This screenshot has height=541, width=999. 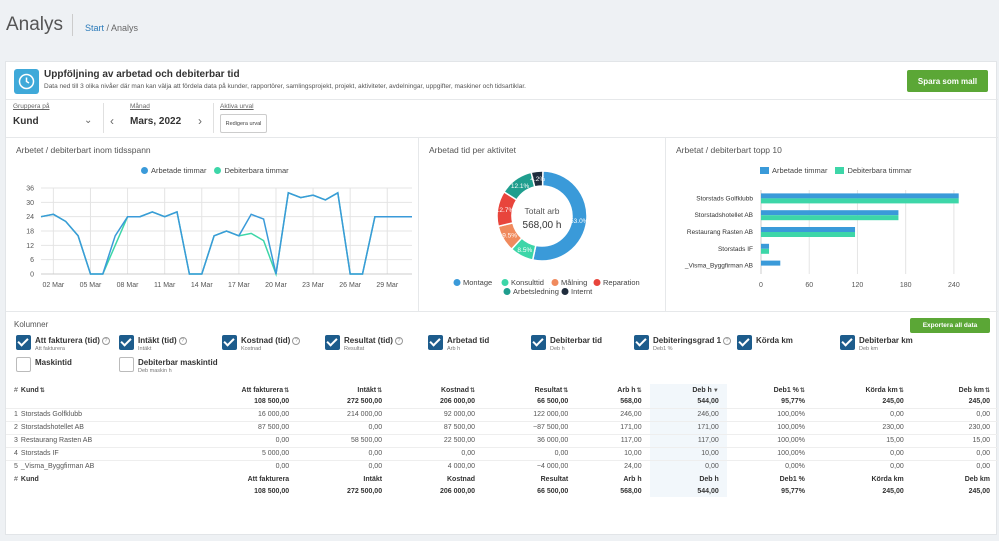 I want to click on column-header: Arb h, so click(x=612, y=479).